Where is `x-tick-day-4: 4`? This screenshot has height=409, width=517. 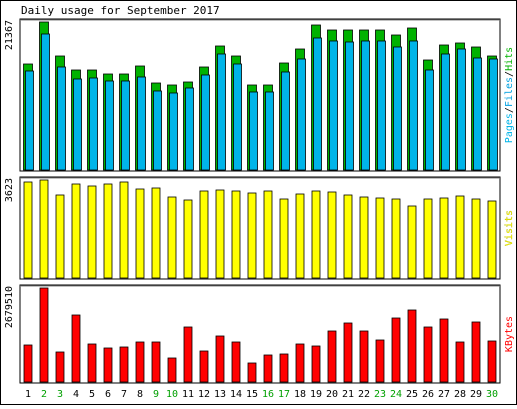 x-tick-day-4: 4 is located at coordinates (76, 394).